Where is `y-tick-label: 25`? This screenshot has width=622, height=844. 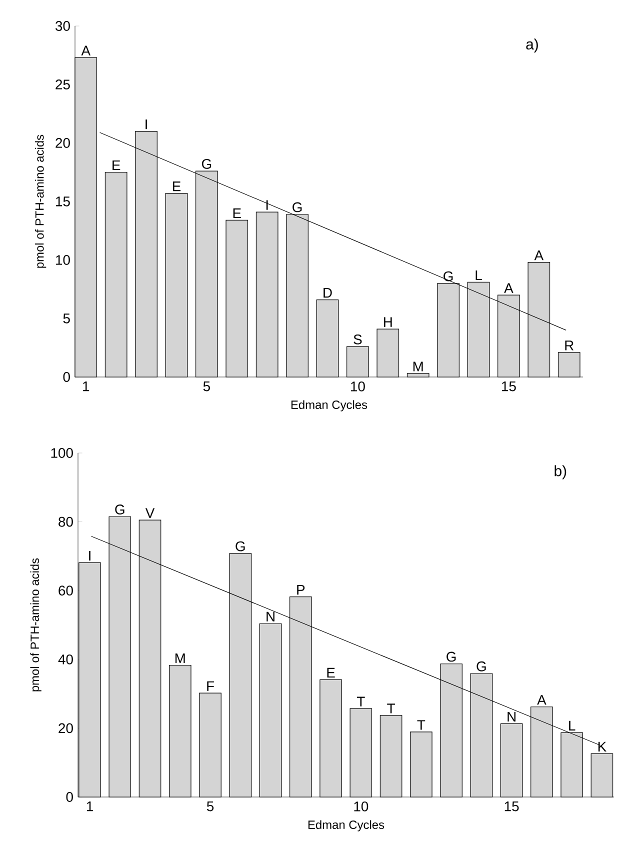
y-tick-label: 25 is located at coordinates (63, 85).